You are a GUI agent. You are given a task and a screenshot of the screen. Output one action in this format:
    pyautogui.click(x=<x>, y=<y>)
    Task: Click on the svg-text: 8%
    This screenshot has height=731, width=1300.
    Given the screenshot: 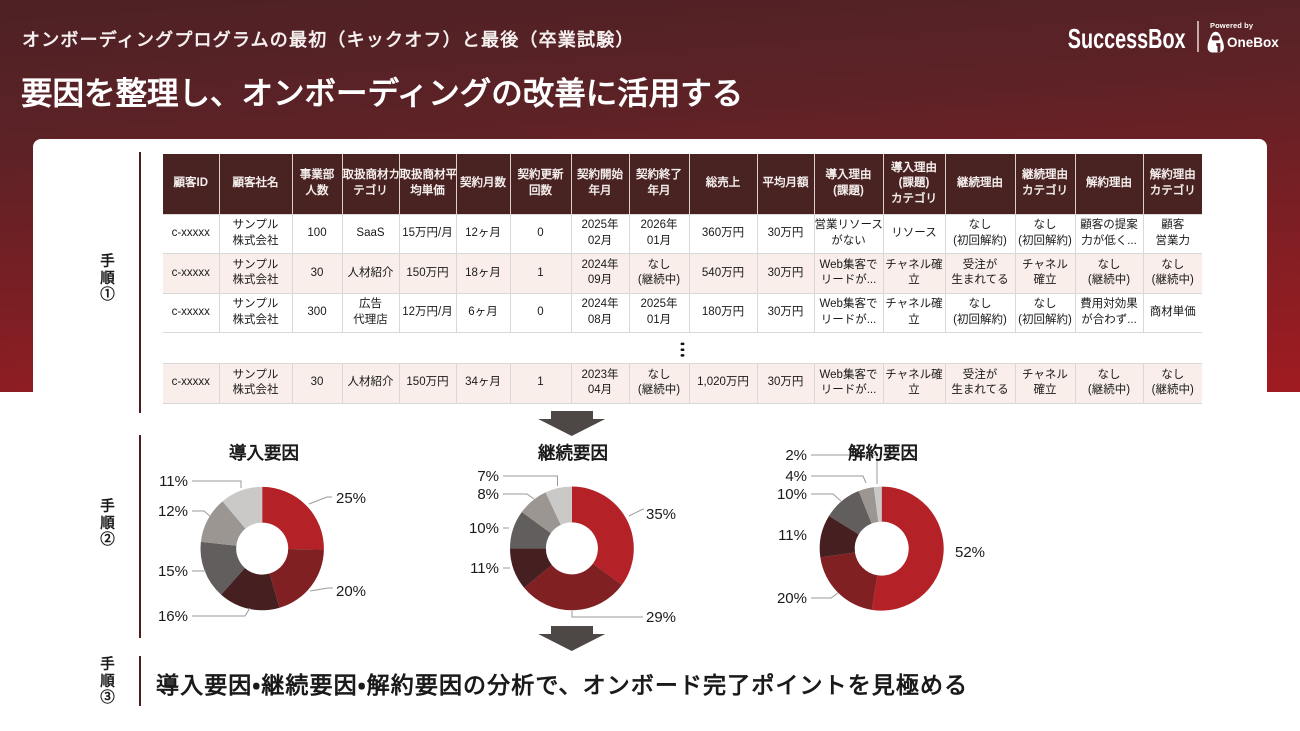 What is the action you would take?
    pyautogui.click(x=488, y=494)
    